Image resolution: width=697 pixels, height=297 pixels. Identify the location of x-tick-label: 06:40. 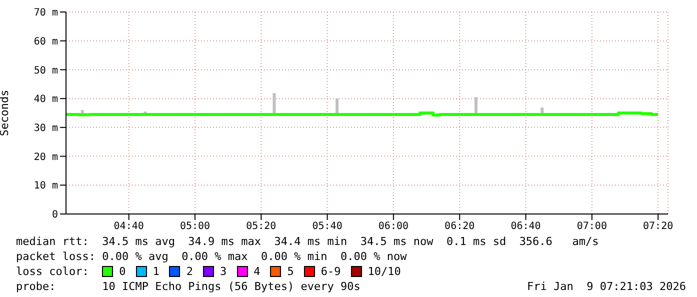
(525, 226).